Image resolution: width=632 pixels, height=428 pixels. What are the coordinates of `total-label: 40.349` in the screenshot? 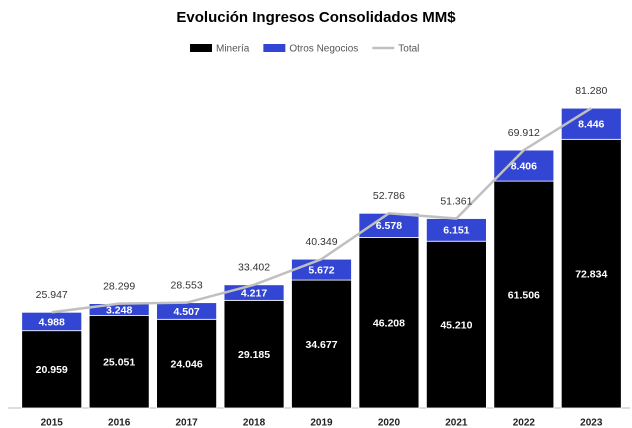 It's located at (321, 242).